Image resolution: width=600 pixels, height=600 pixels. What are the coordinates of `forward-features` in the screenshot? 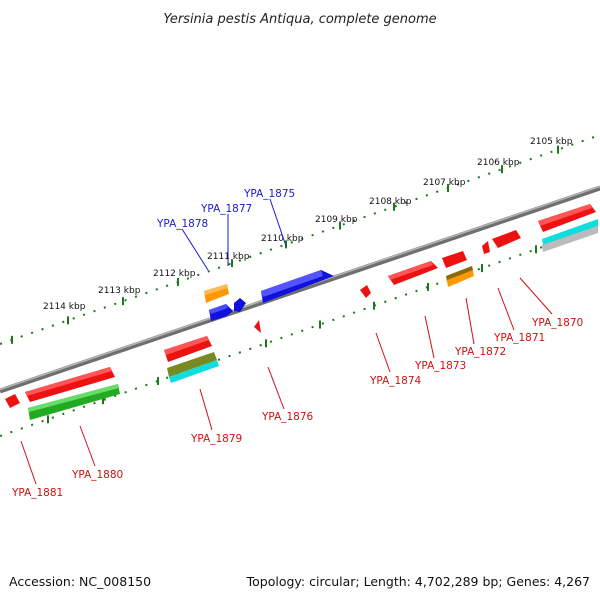 It's located at (269, 295).